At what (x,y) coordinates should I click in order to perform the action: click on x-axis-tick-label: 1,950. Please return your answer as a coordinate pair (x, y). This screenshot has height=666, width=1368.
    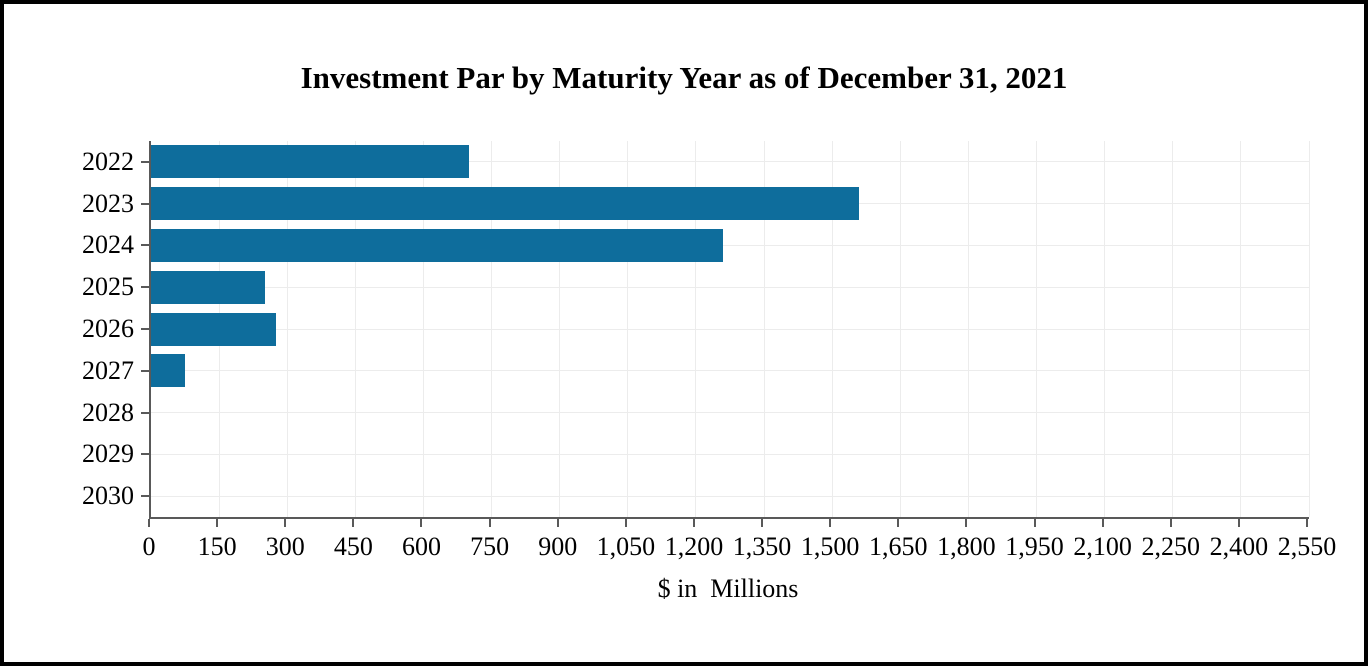
    Looking at the image, I should click on (1034, 546).